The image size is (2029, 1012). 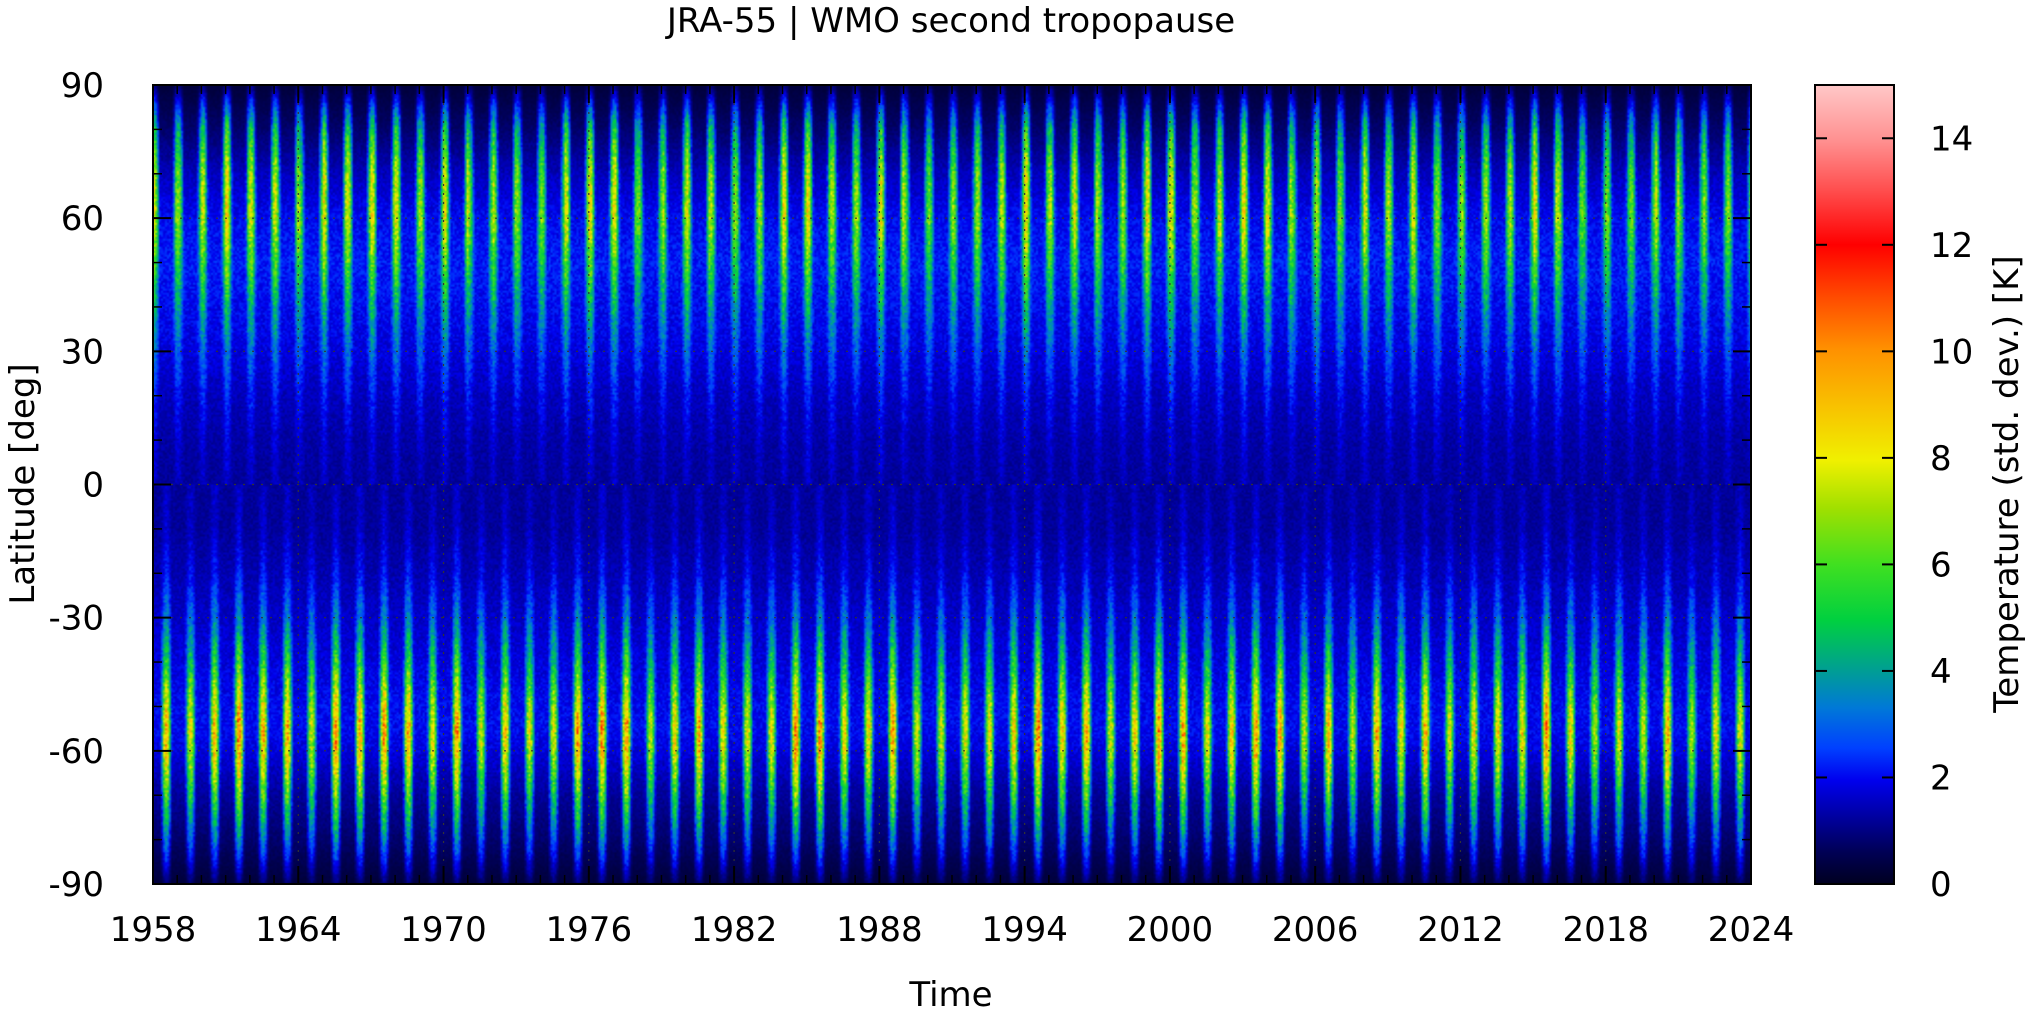 What do you see at coordinates (1951, 139) in the screenshot?
I see `colorbar-tick-label: 14` at bounding box center [1951, 139].